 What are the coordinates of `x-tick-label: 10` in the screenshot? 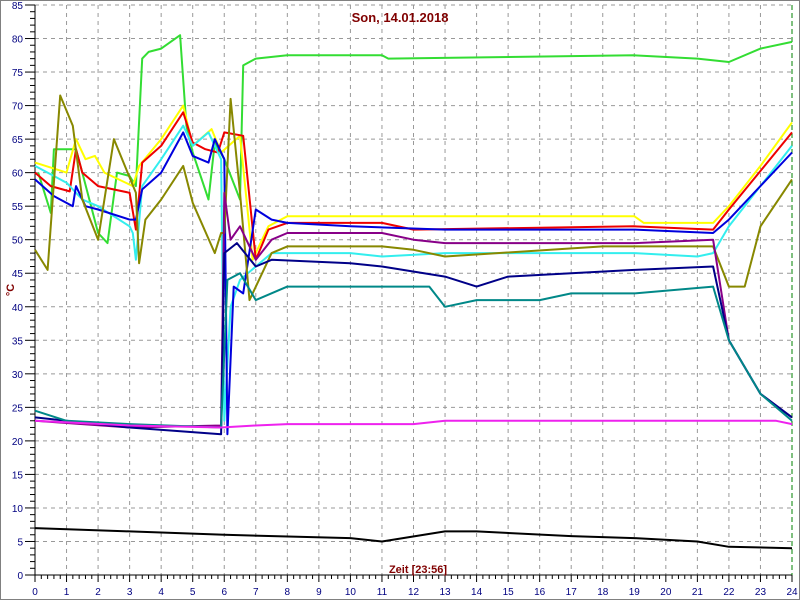 It's located at (351, 592).